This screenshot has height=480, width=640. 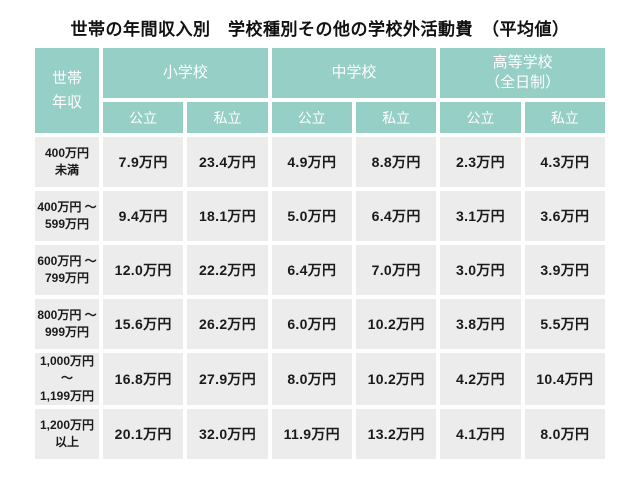 What do you see at coordinates (522, 73) in the screenshot?
I see `group-header-high-school: 高等学校 （全日制）` at bounding box center [522, 73].